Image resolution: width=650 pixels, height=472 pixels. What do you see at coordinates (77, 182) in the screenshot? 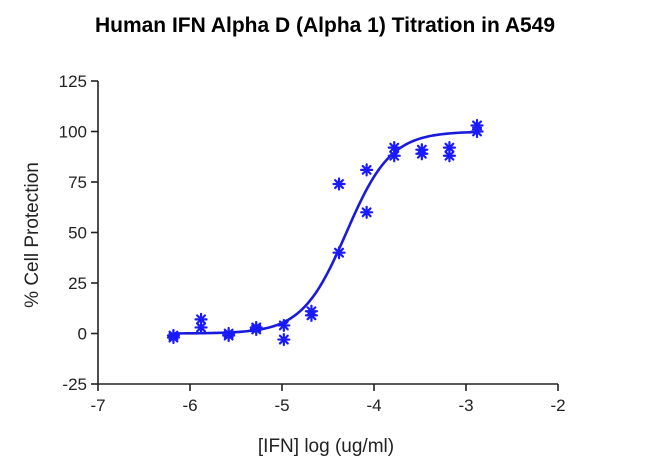
I see `y-tick-label: 75` at bounding box center [77, 182].